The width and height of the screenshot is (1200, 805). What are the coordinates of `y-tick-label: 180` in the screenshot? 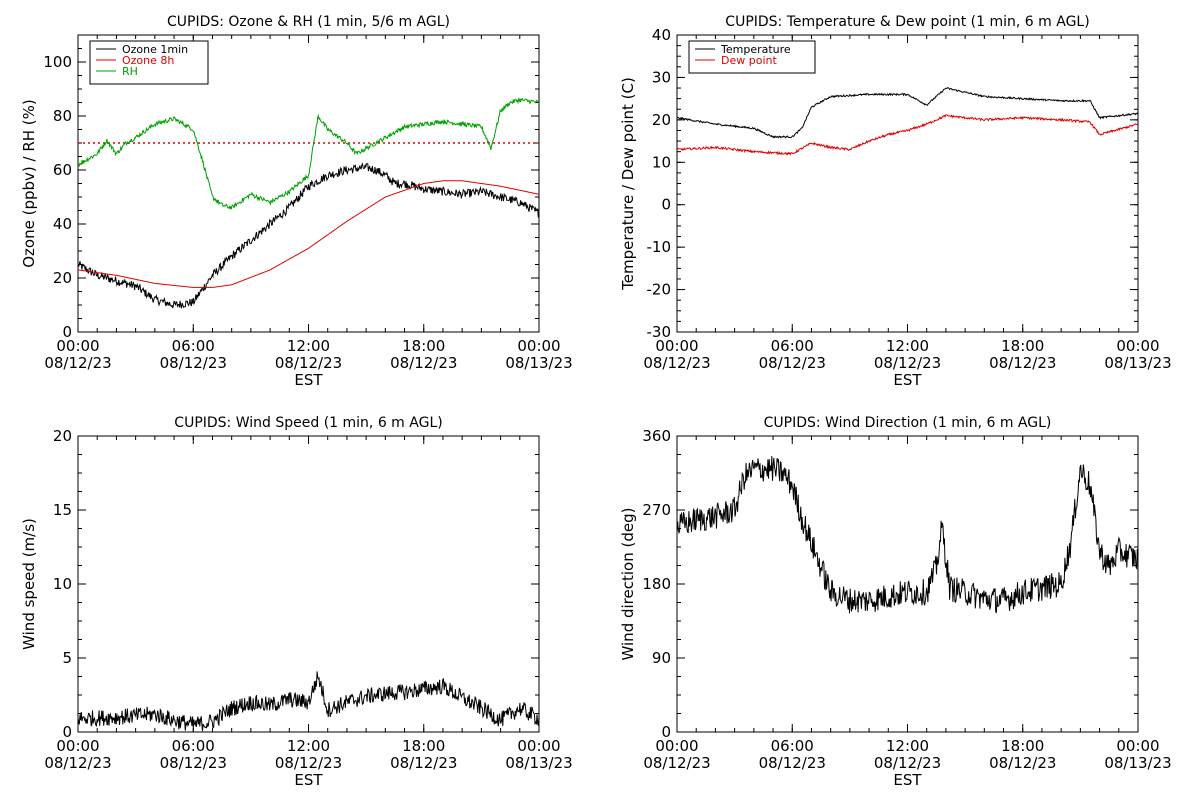 It's located at (656, 584).